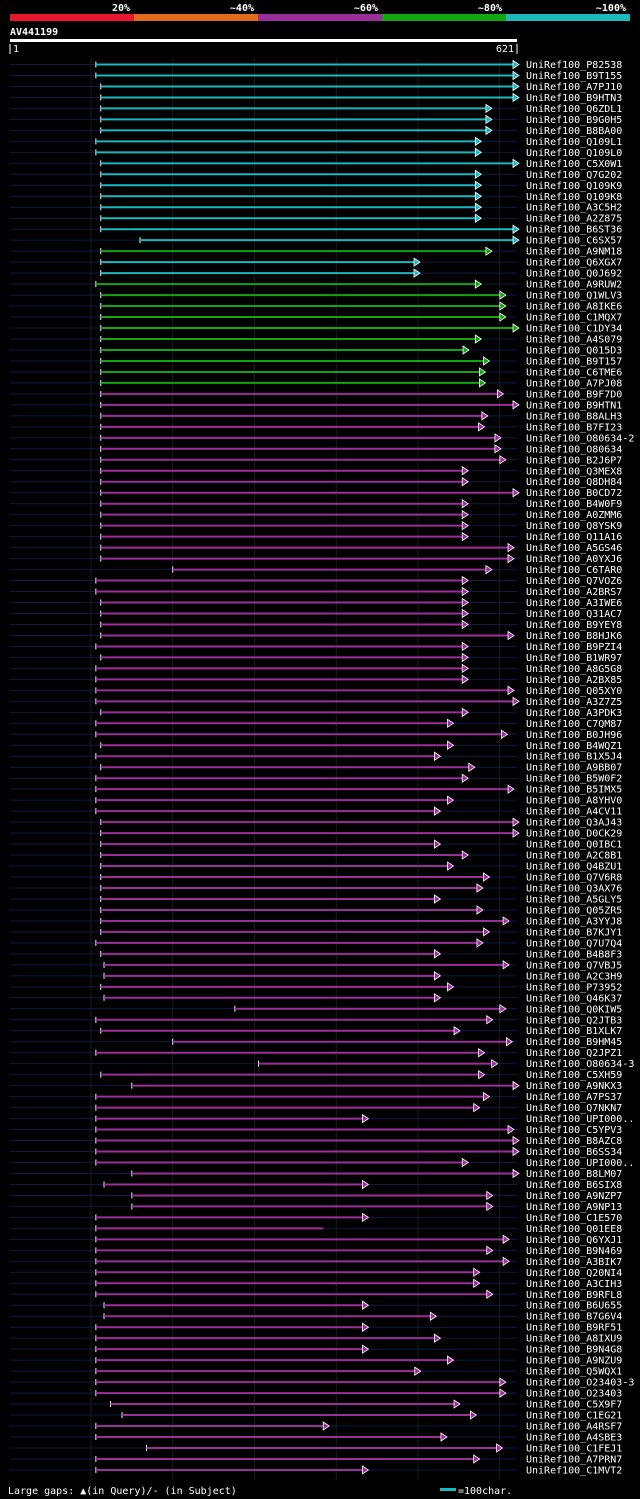  What do you see at coordinates (316, 1372) in the screenshot?
I see `hit-row: UniRef100_Q5WQX1` at bounding box center [316, 1372].